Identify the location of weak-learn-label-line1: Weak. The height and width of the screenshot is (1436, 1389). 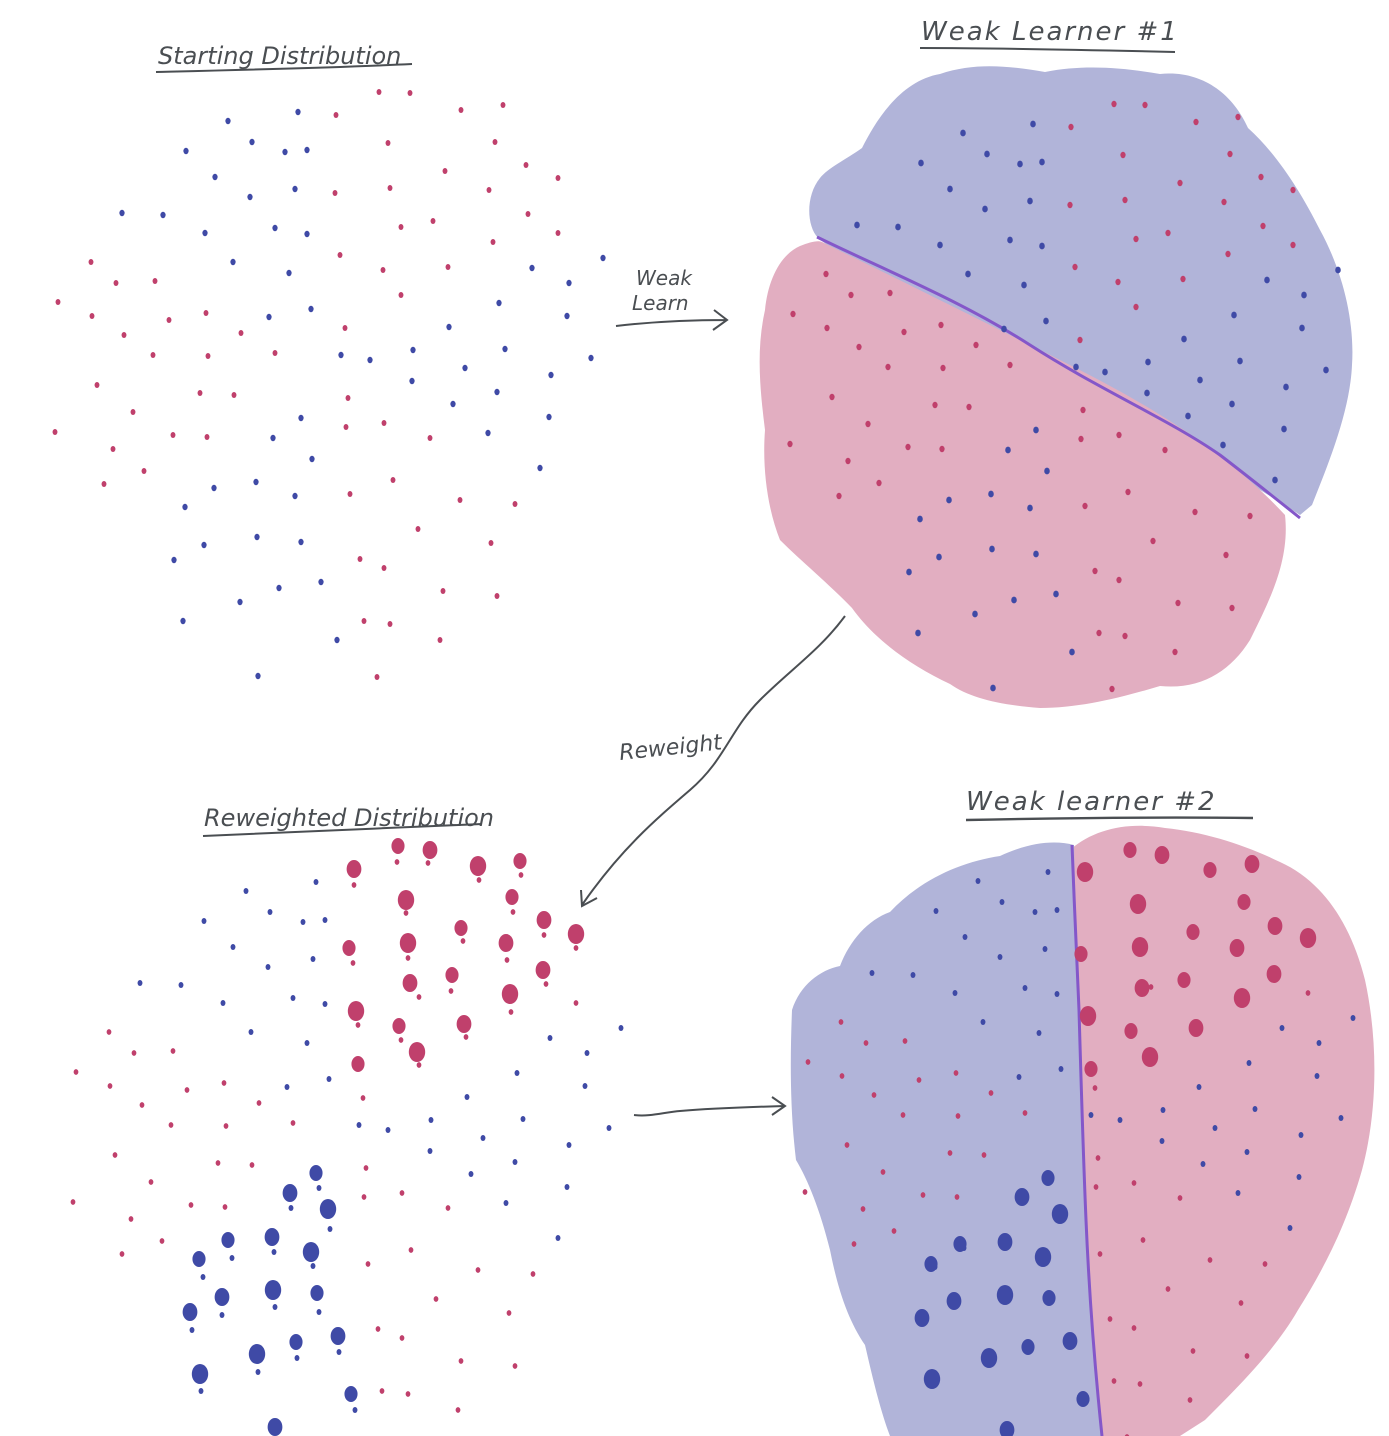
(664, 278).